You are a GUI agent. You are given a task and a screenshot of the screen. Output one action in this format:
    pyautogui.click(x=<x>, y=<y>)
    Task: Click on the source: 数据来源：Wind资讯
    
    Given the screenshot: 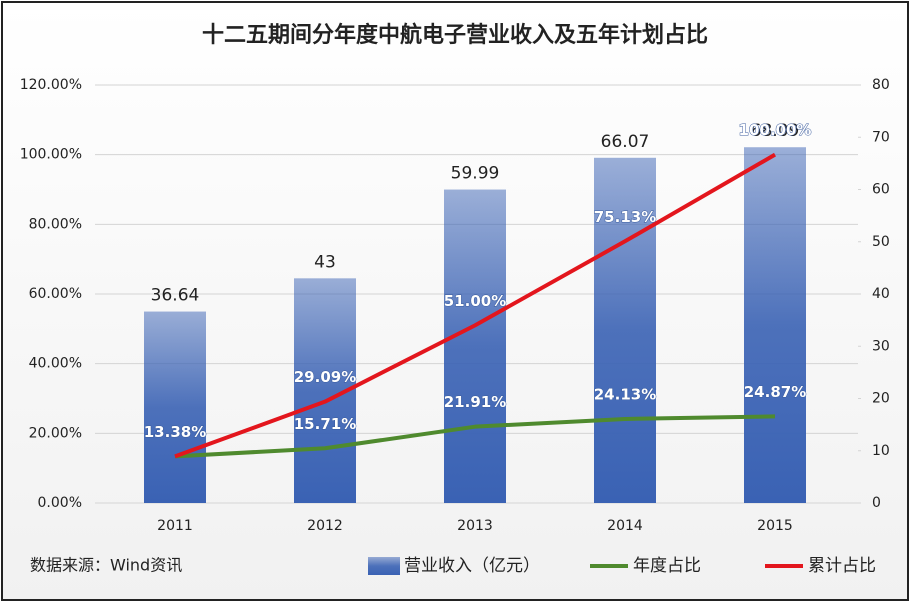 What is the action you would take?
    pyautogui.click(x=106, y=565)
    